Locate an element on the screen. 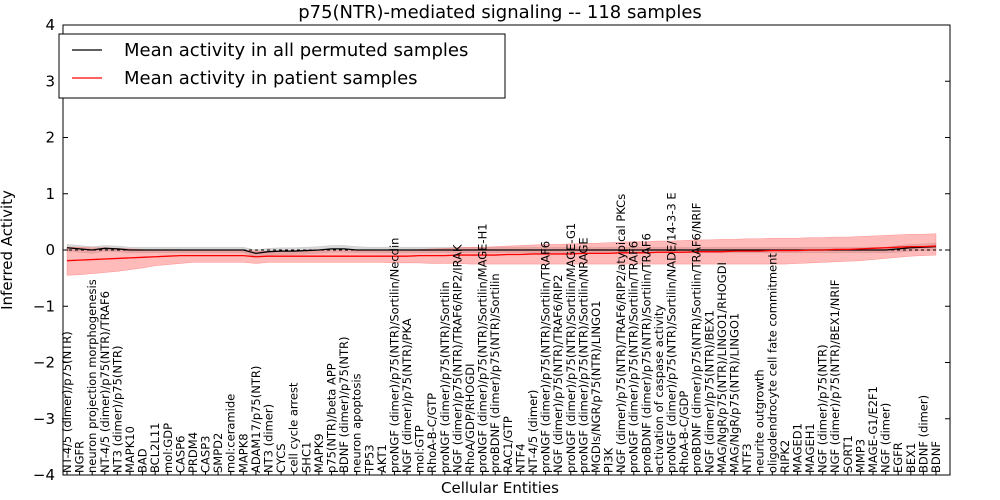  x-tick-label: ADAM17/p75(NTR) is located at coordinates (256, 419).